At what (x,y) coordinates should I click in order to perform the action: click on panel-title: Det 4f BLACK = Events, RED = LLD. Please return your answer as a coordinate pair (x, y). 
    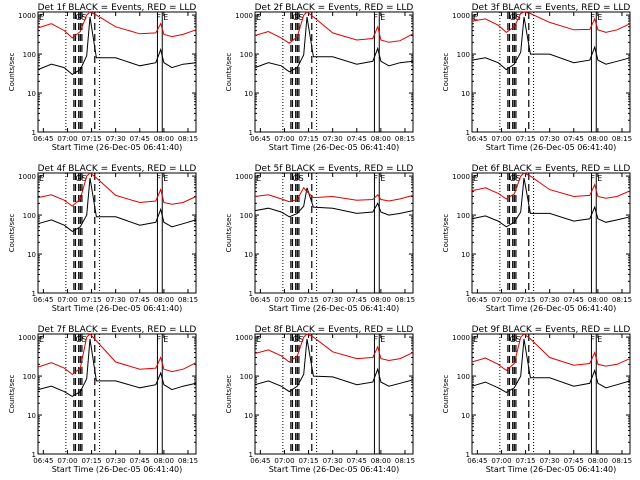
    Looking at the image, I should click on (117, 169).